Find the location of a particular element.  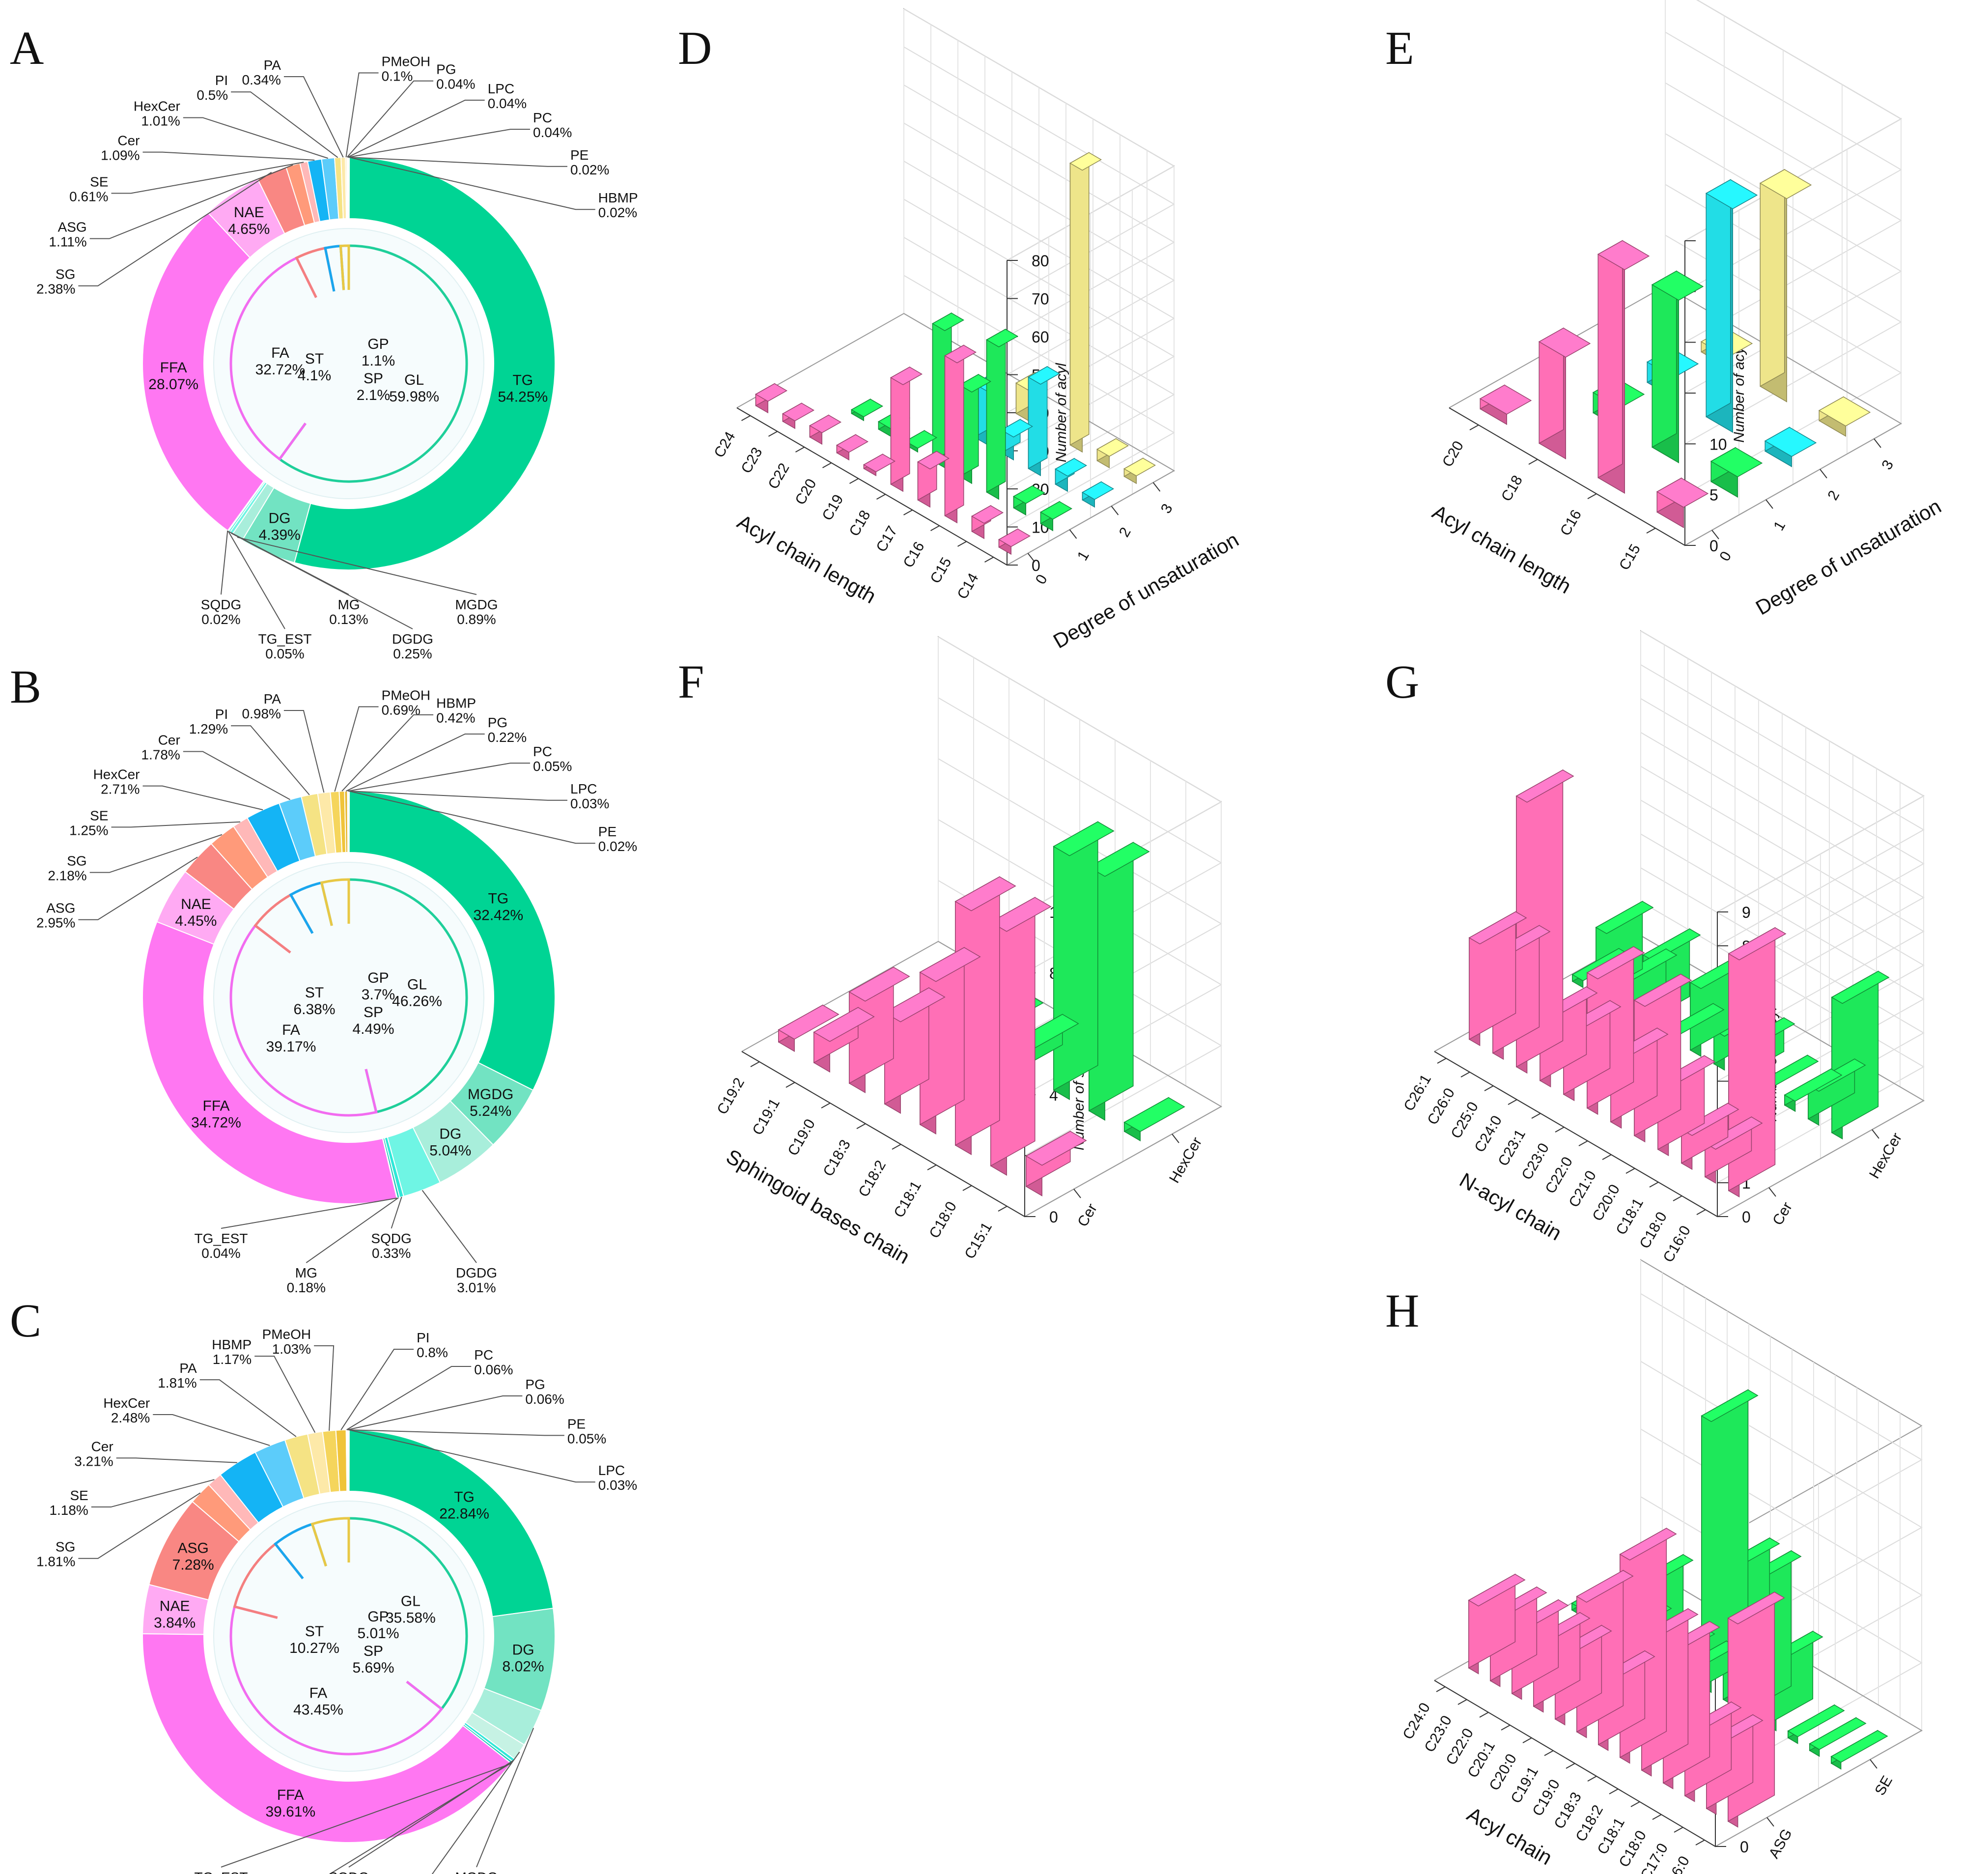

inner-value-gp: 1.1% is located at coordinates (378, 361).